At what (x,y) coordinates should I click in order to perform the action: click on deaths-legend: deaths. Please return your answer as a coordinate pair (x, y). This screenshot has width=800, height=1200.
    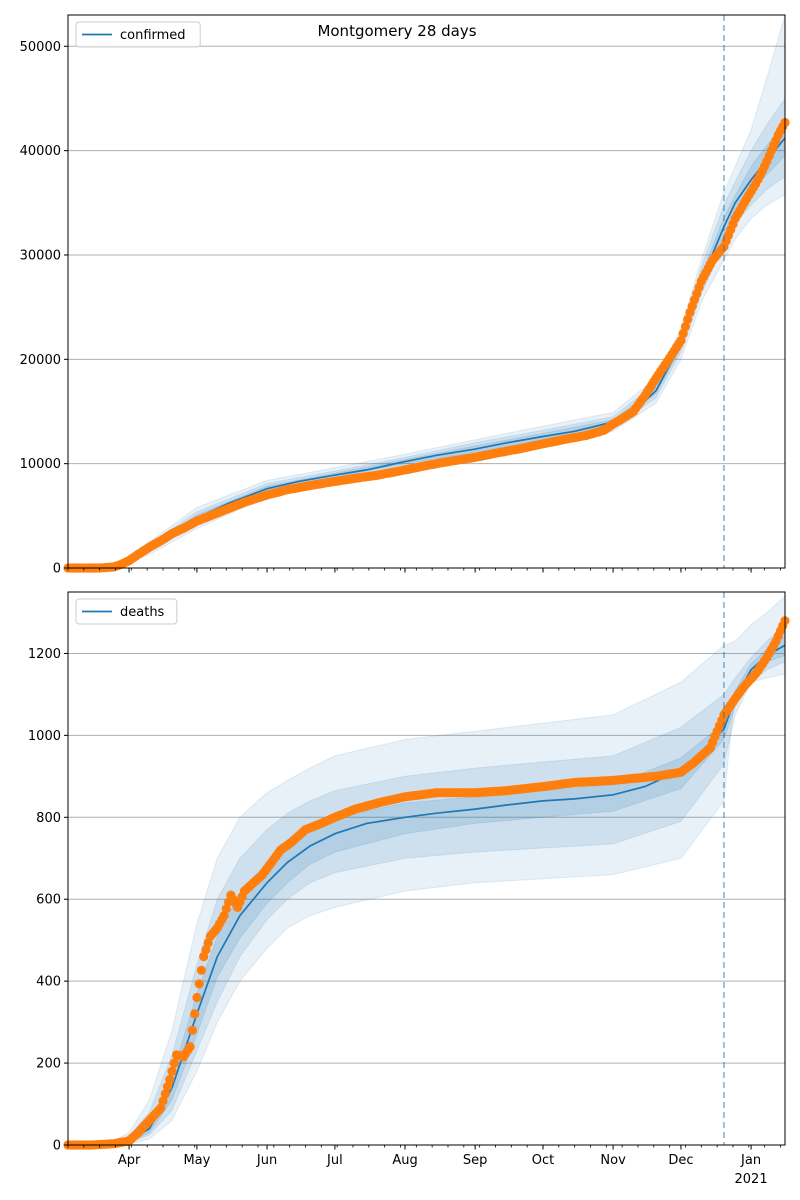
    Looking at the image, I should click on (126, 611).